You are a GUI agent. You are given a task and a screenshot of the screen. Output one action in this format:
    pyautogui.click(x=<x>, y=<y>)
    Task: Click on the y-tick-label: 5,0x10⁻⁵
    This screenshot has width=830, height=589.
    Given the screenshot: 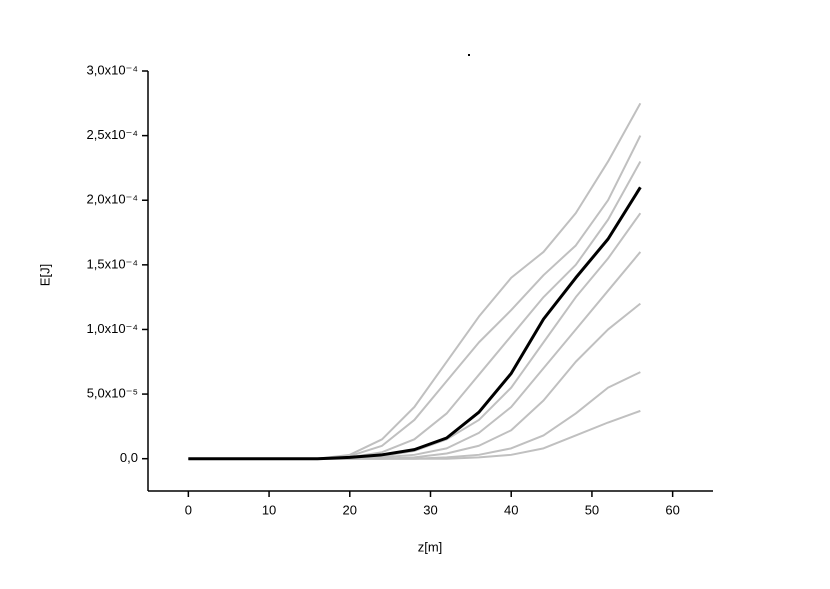 What is the action you would take?
    pyautogui.click(x=112, y=393)
    